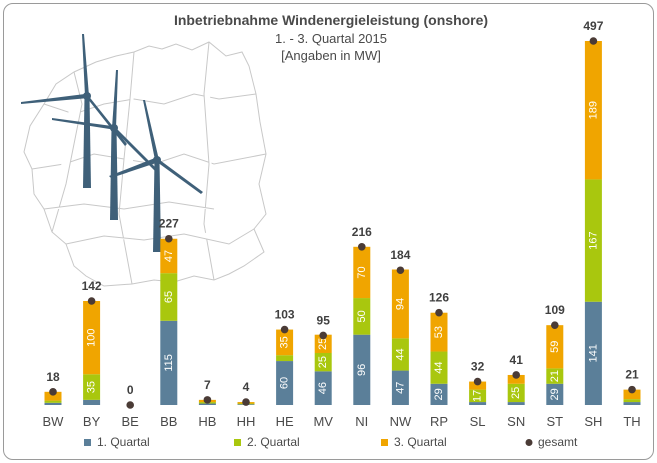 This screenshot has height=463, width=657. Describe the element at coordinates (478, 396) in the screenshot. I see `bar-label-sl-q2: 17` at that location.